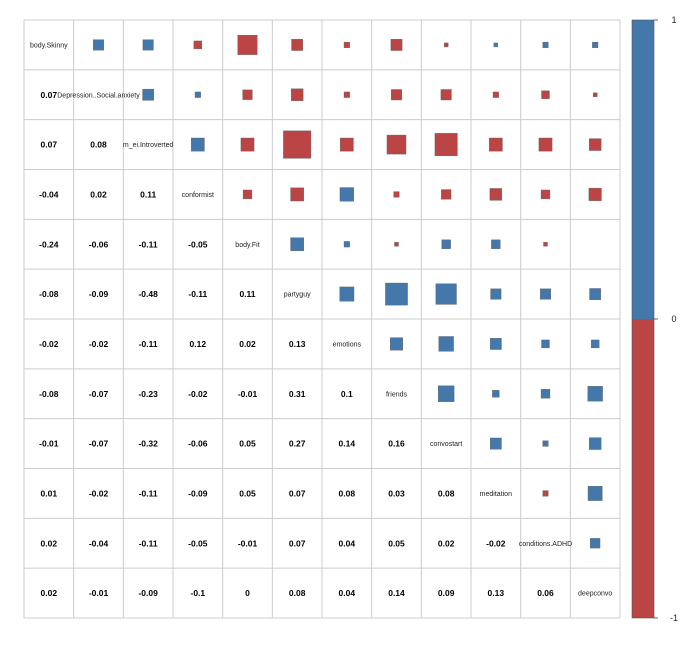  What do you see at coordinates (347, 344) in the screenshot?
I see `variable-label: emotions` at bounding box center [347, 344].